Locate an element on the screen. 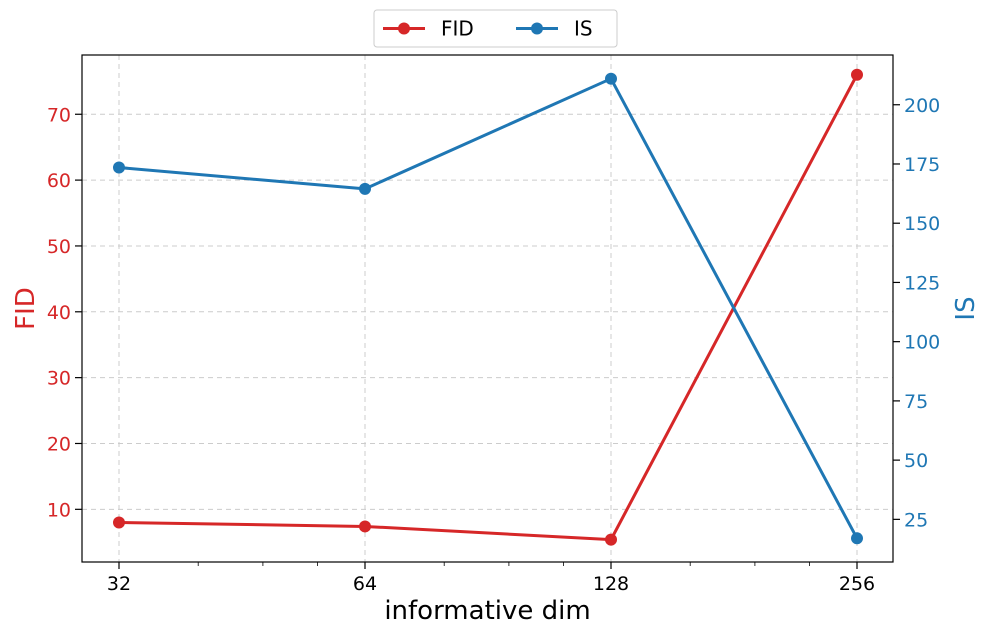 The image size is (990, 635). x-tick-label: 32 is located at coordinates (119, 584).